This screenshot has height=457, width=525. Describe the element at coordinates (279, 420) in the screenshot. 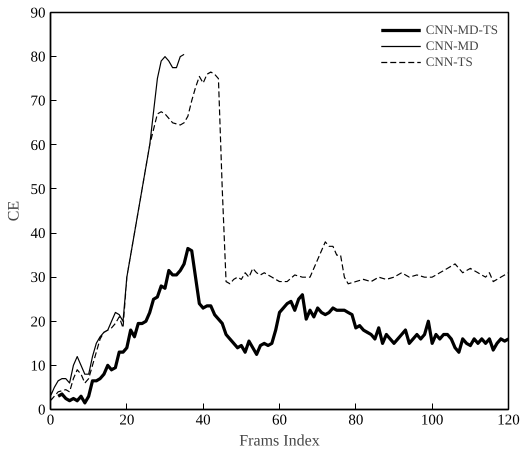

I see `x-tick-label: 60` at that location.